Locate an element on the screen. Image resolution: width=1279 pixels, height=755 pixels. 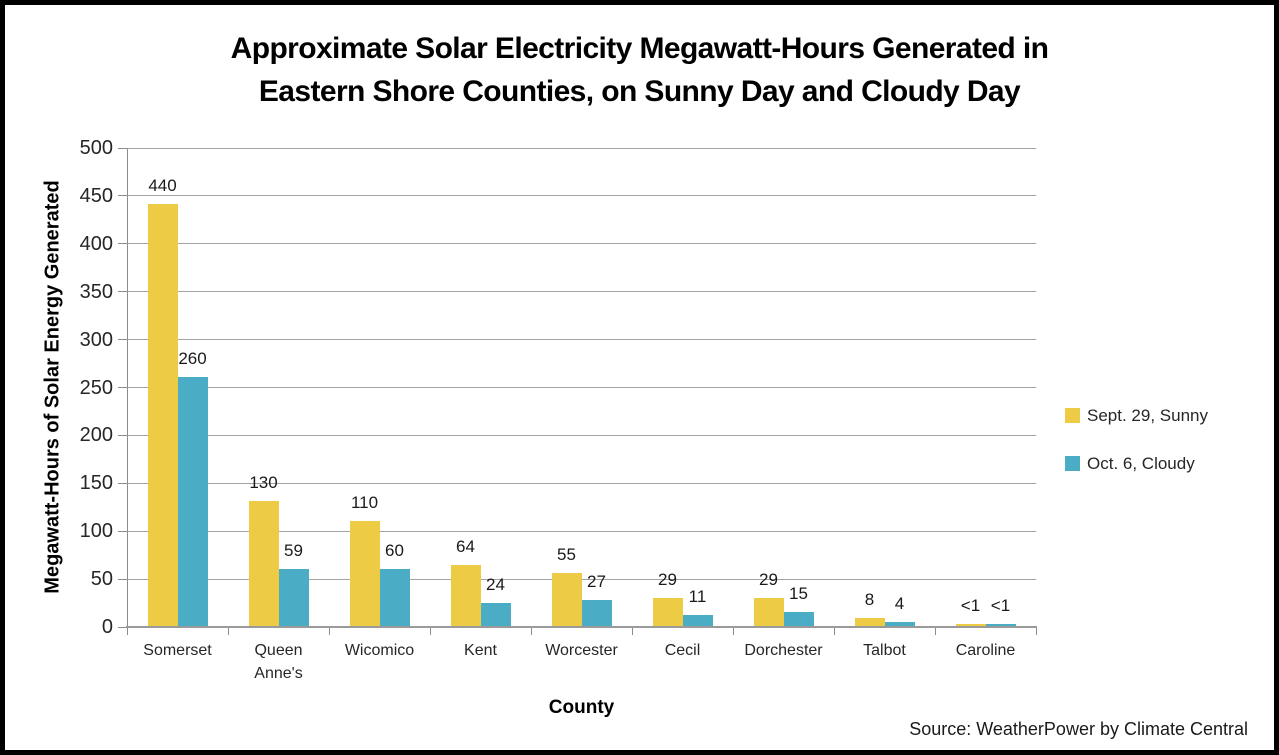
y-tick-label: 100 is located at coordinates (96, 531).